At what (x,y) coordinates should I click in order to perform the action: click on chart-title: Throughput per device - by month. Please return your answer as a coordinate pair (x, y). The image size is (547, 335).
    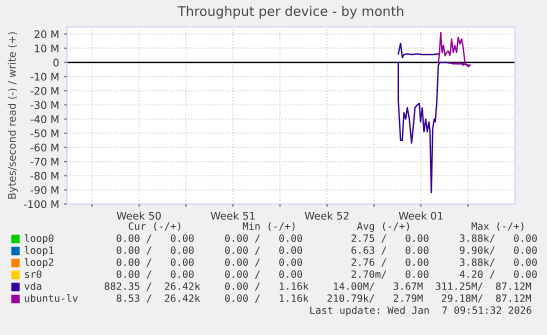
    Looking at the image, I should click on (291, 12).